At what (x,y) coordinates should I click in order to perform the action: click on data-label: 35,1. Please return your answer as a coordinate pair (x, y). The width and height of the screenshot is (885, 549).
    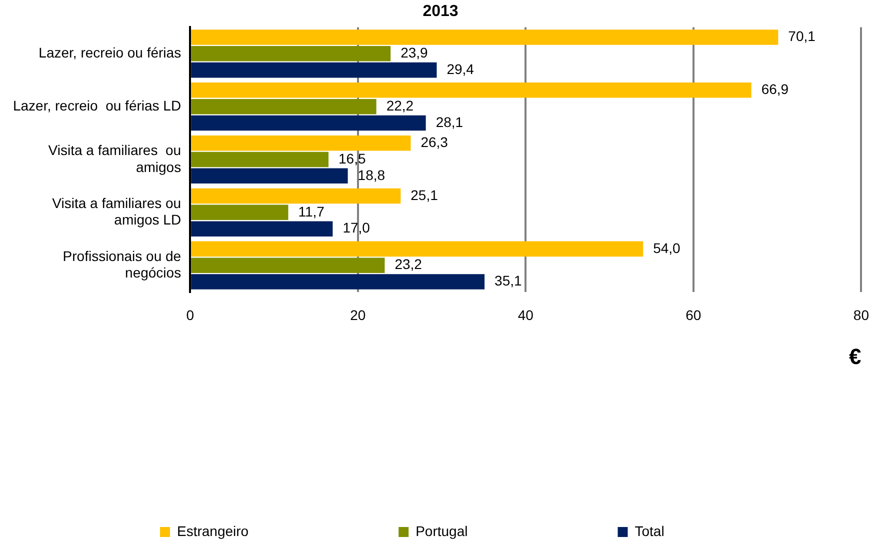
    Looking at the image, I should click on (508, 280).